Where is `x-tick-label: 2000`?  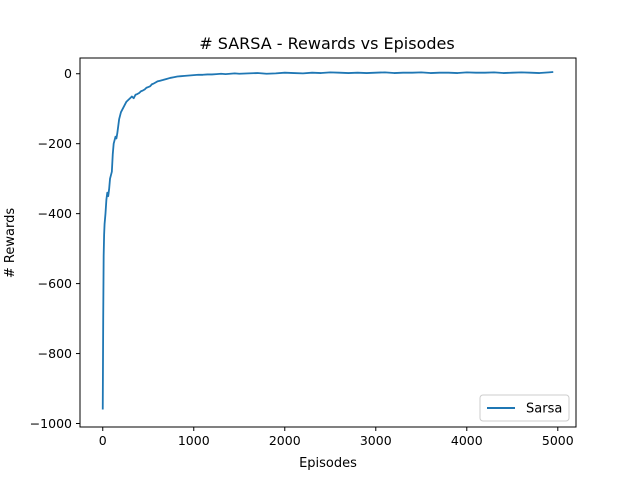
x-tick-label: 2000 is located at coordinates (285, 440).